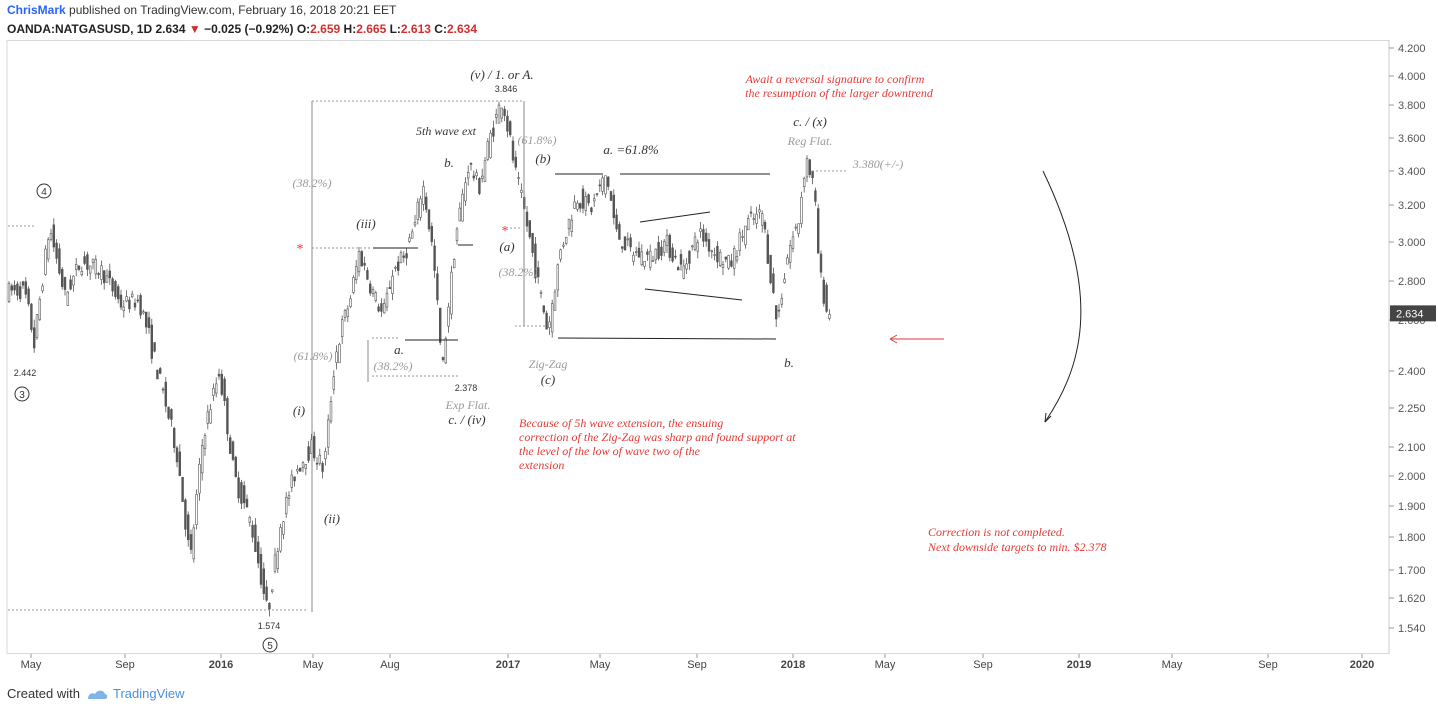 Image resolution: width=1438 pixels, height=711 pixels. What do you see at coordinates (395, 29) in the screenshot?
I see `low-label: L:` at bounding box center [395, 29].